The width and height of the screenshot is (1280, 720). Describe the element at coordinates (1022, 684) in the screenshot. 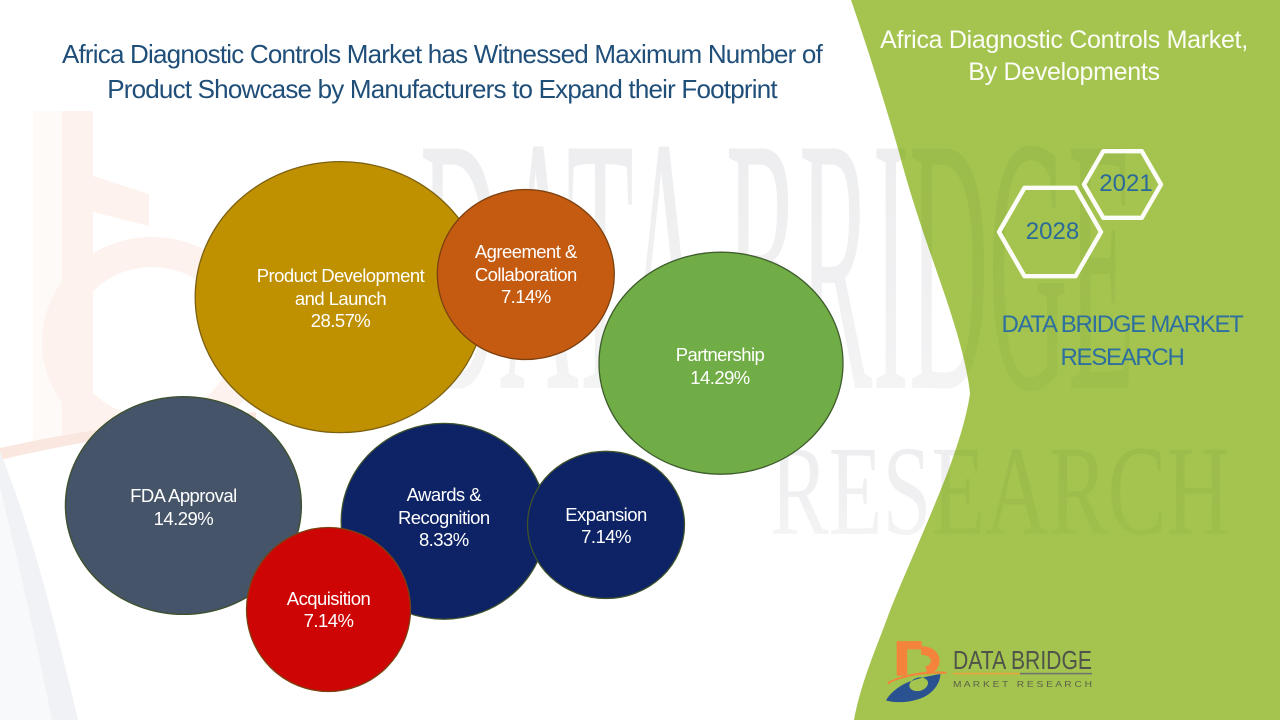

I see `svg-text: M A R K E T R E S E A R C H` at that location.